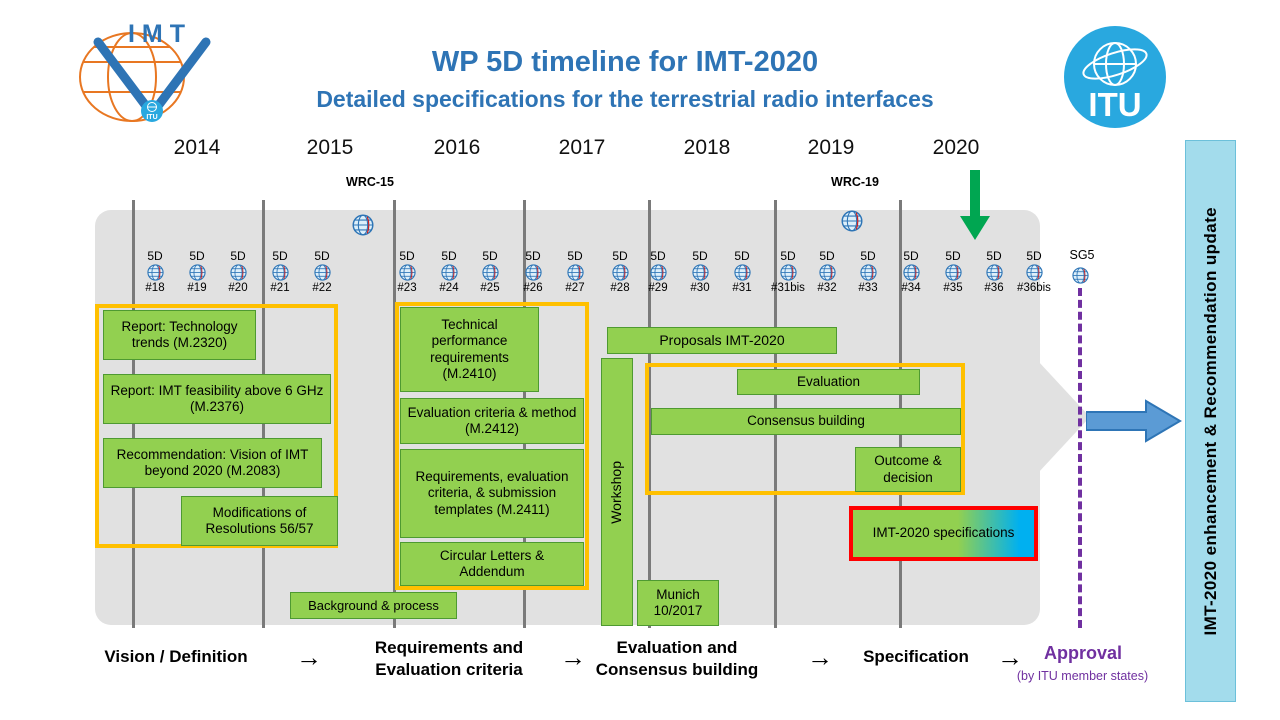 The image size is (1280, 720). I want to click on meeting-marker-20: 5D #20, so click(238, 271).